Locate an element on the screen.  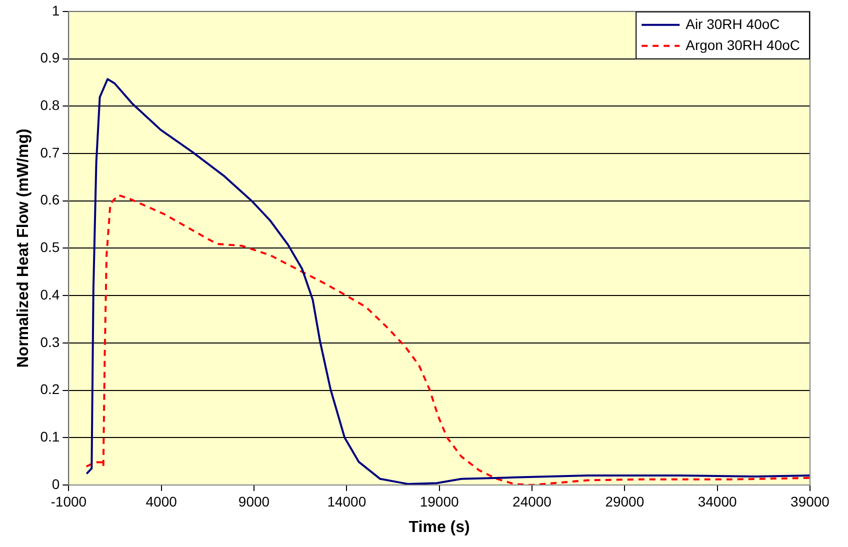
y-tick-label: 0.6 is located at coordinates (50, 200).